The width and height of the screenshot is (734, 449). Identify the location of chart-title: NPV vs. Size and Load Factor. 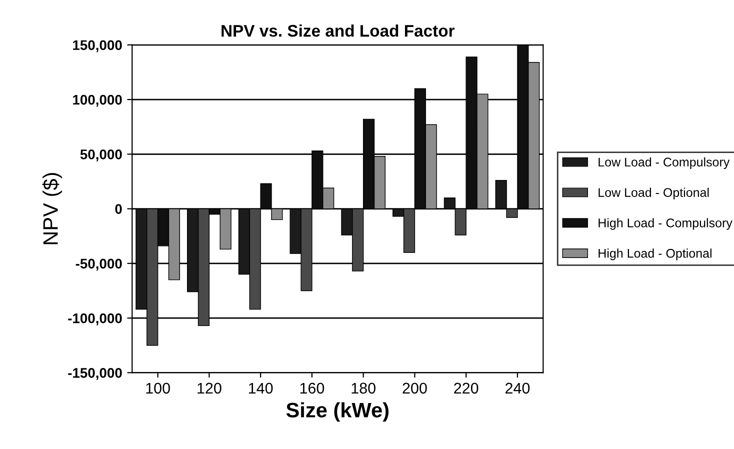
(338, 30).